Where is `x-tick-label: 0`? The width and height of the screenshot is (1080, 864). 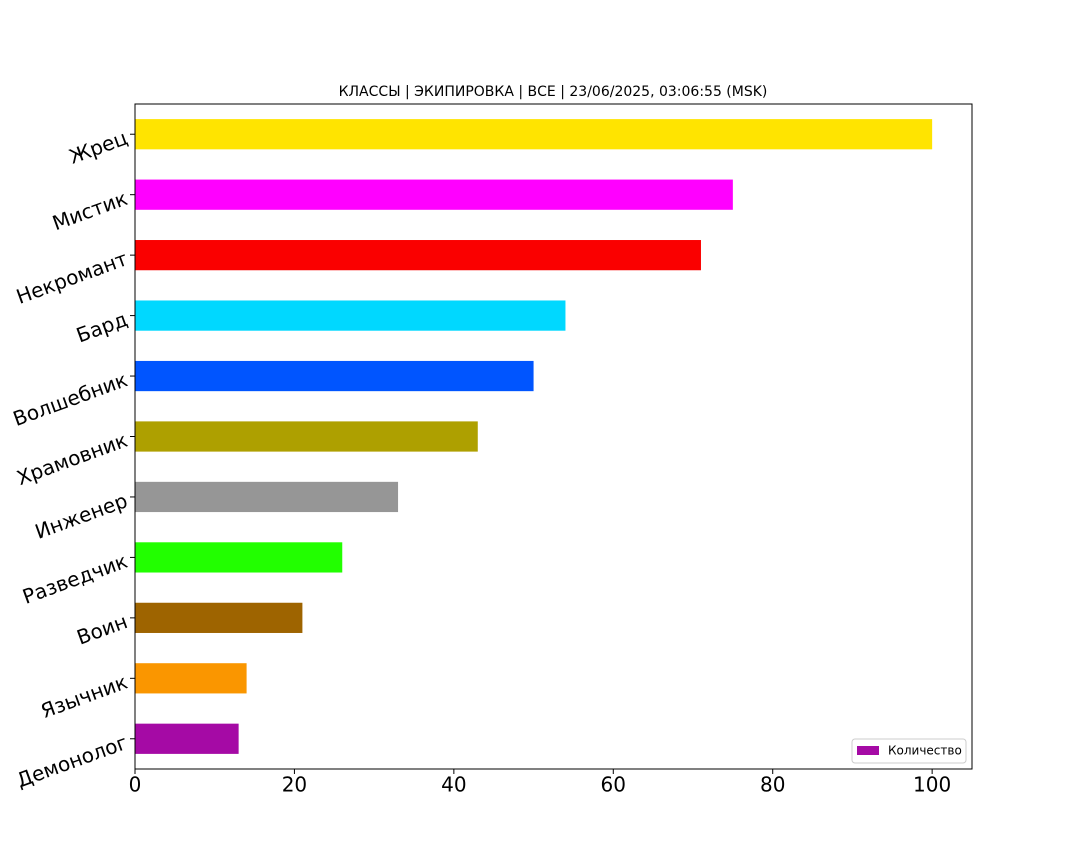 x-tick-label: 0 is located at coordinates (135, 785).